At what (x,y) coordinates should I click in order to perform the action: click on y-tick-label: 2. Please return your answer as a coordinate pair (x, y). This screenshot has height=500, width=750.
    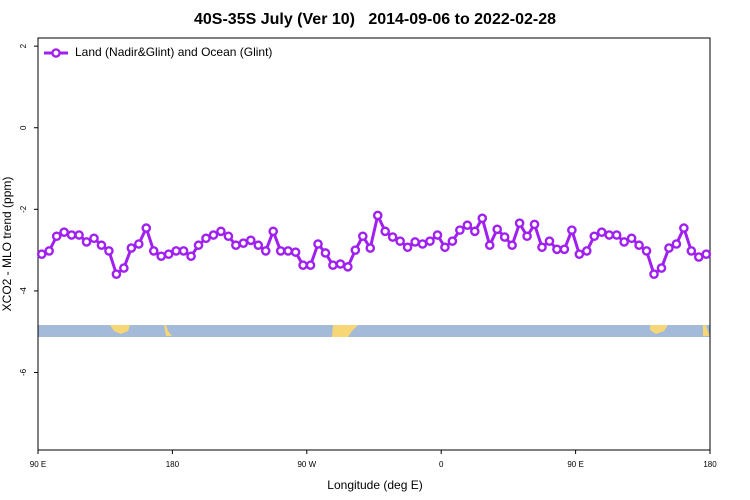
    Looking at the image, I should click on (23, 45).